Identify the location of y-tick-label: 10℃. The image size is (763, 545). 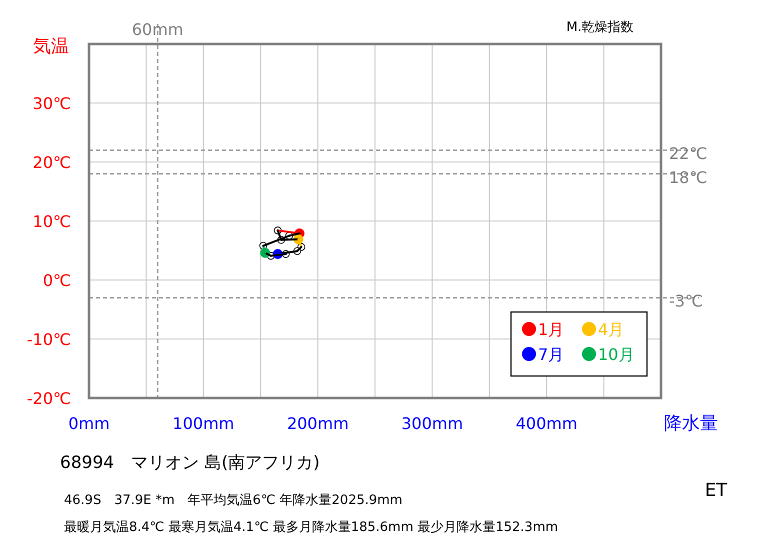
(51, 221).